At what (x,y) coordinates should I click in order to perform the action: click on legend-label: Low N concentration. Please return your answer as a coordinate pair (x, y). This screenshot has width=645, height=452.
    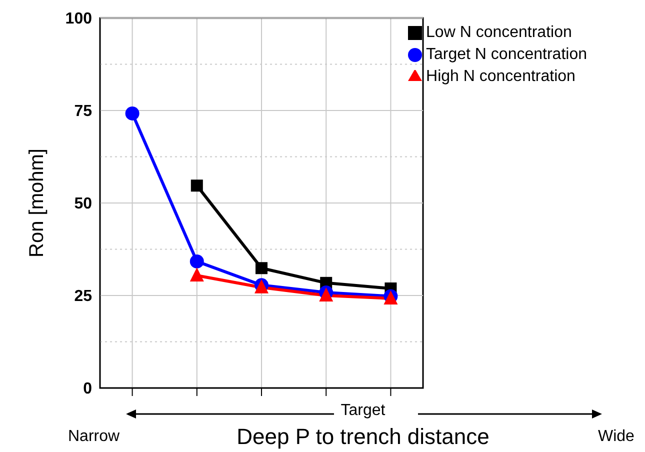
    Looking at the image, I should click on (499, 32).